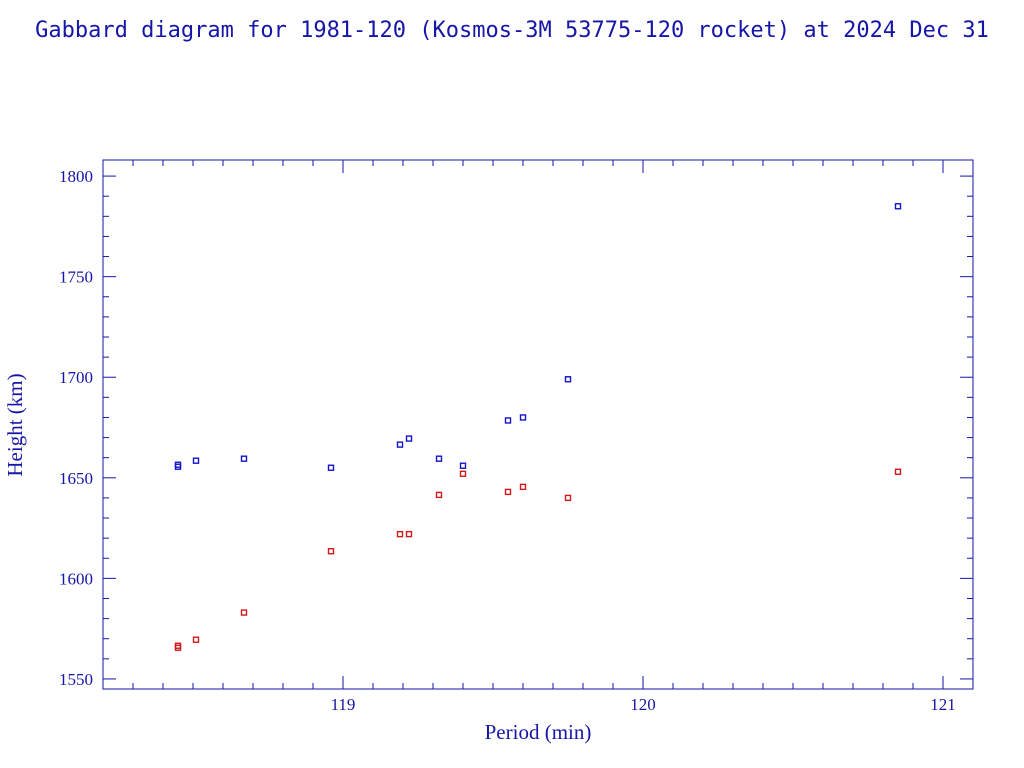 This screenshot has height=768, width=1024. What do you see at coordinates (76, 578) in the screenshot?
I see `y-tick-label: 1600` at bounding box center [76, 578].